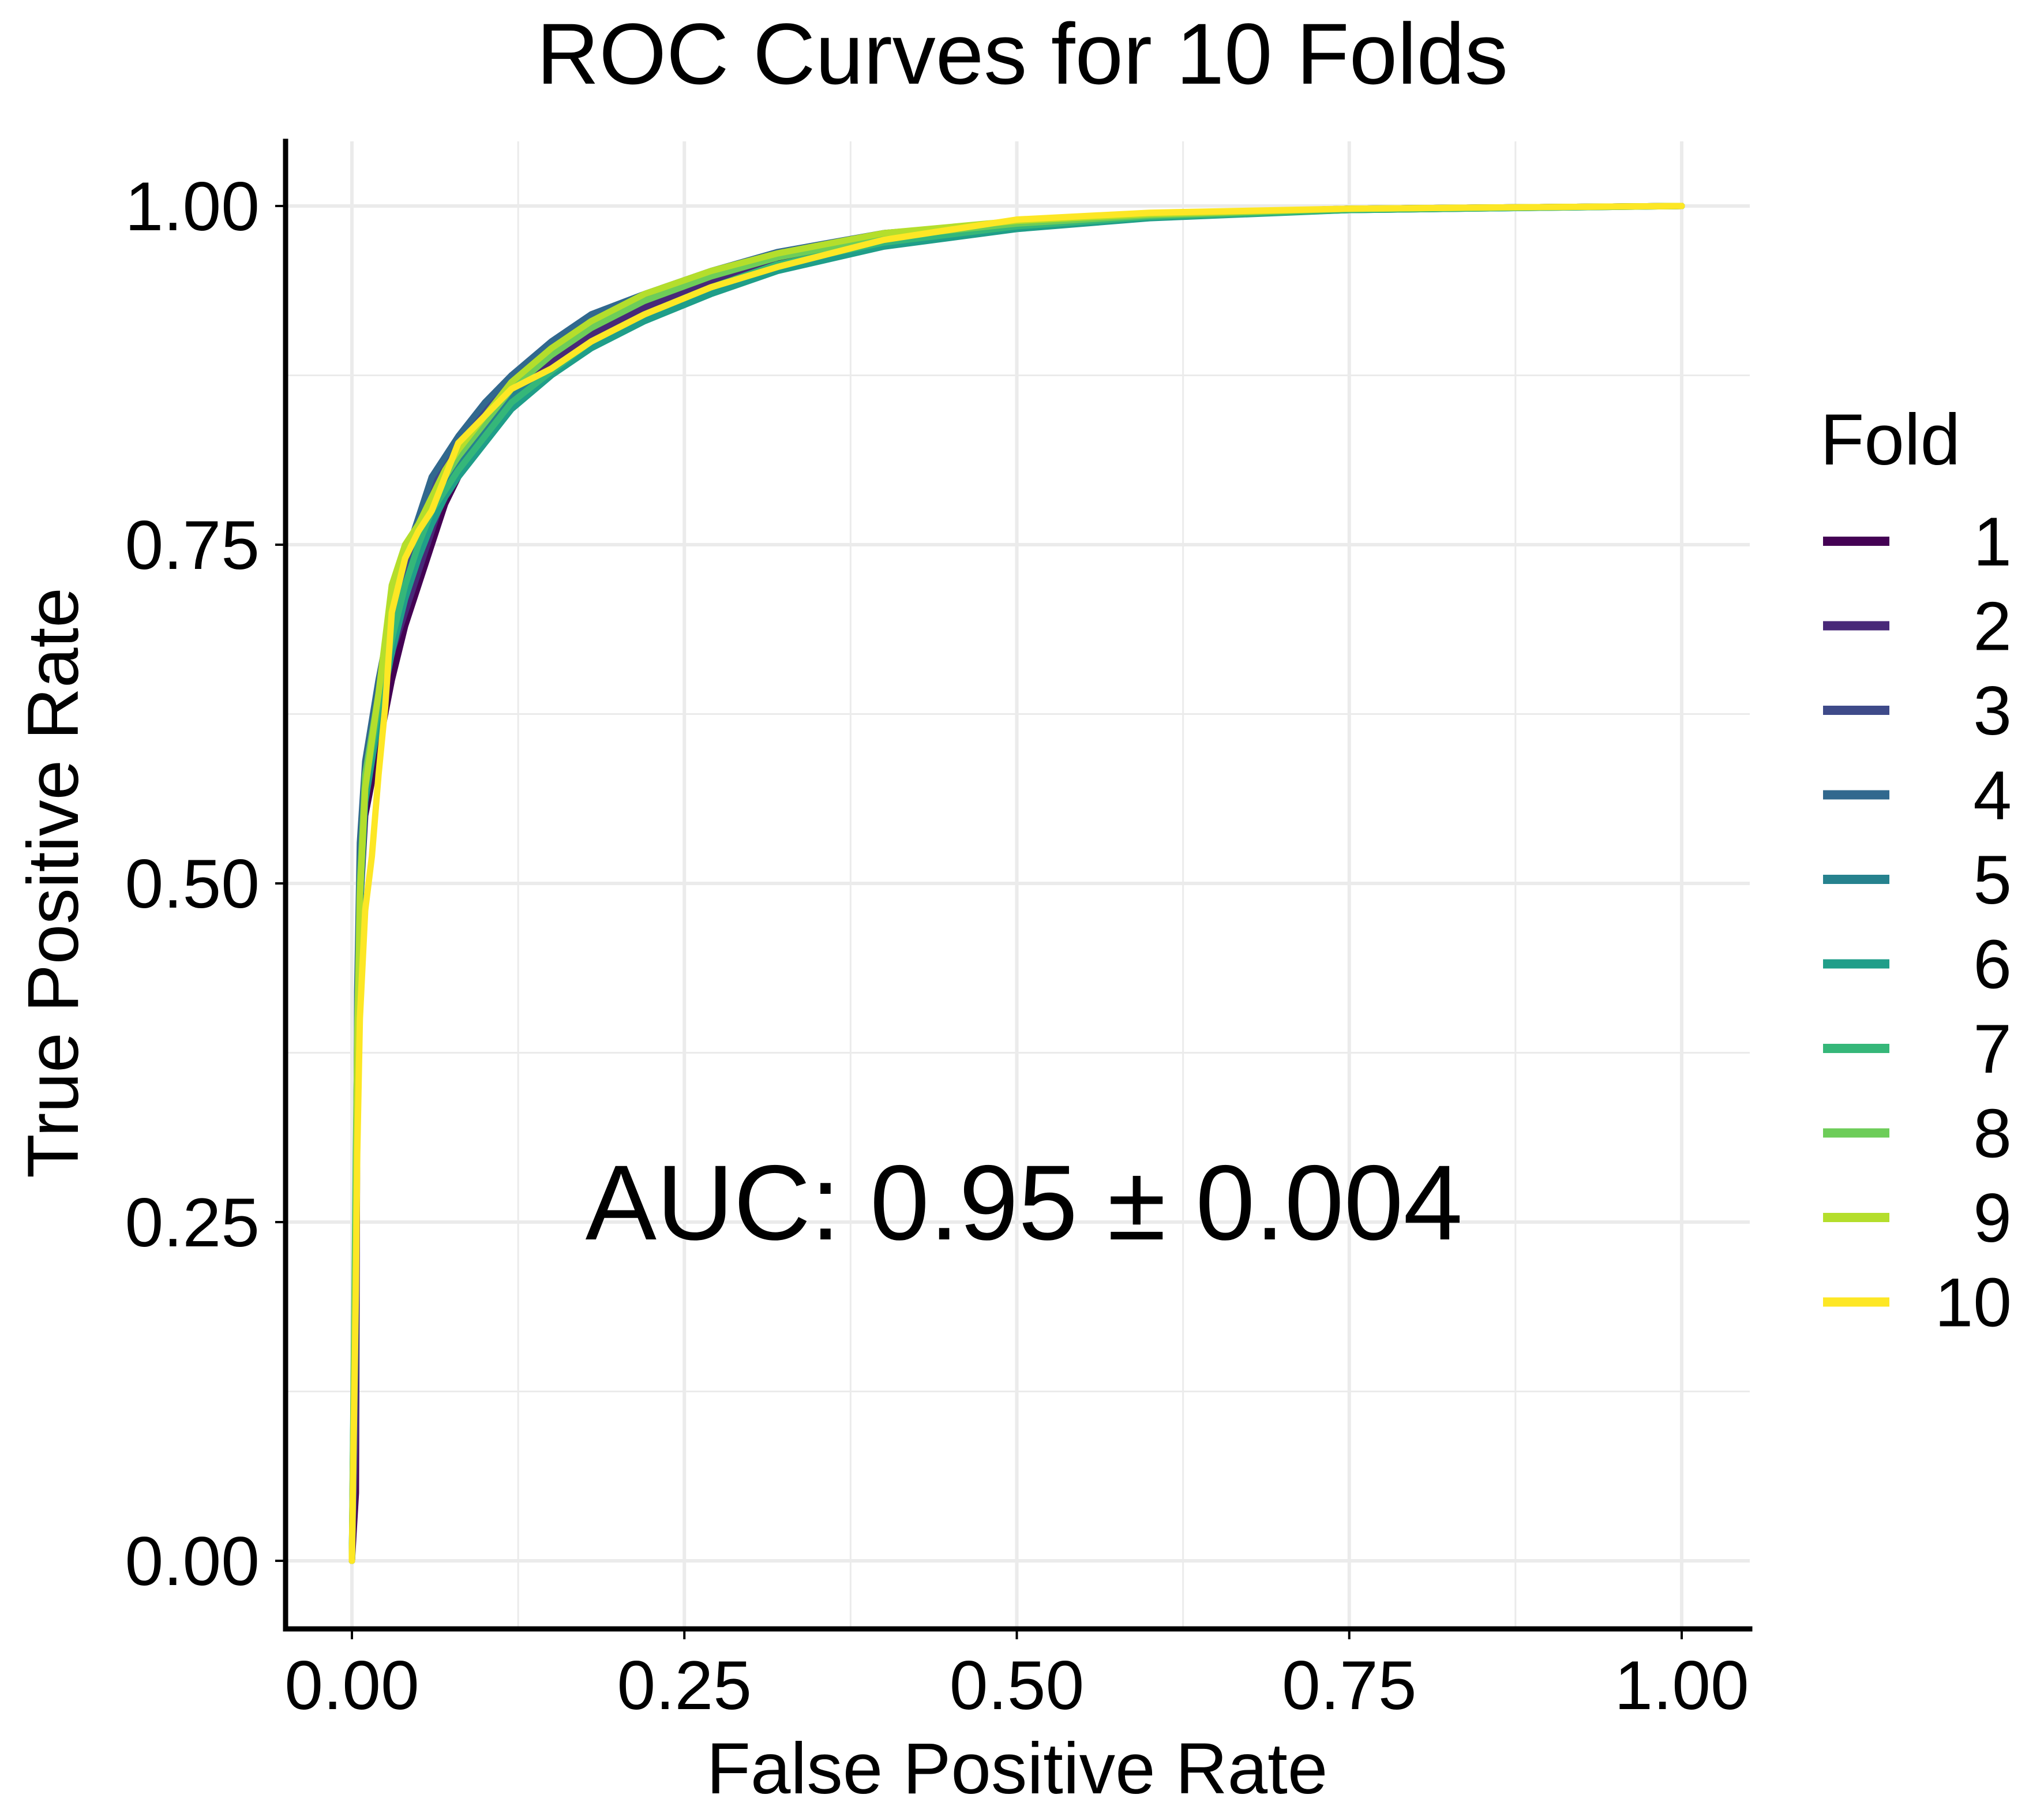 The width and height of the screenshot is (2044, 1817). What do you see at coordinates (684, 1685) in the screenshot?
I see `x-tick-label-1: 0.25` at bounding box center [684, 1685].